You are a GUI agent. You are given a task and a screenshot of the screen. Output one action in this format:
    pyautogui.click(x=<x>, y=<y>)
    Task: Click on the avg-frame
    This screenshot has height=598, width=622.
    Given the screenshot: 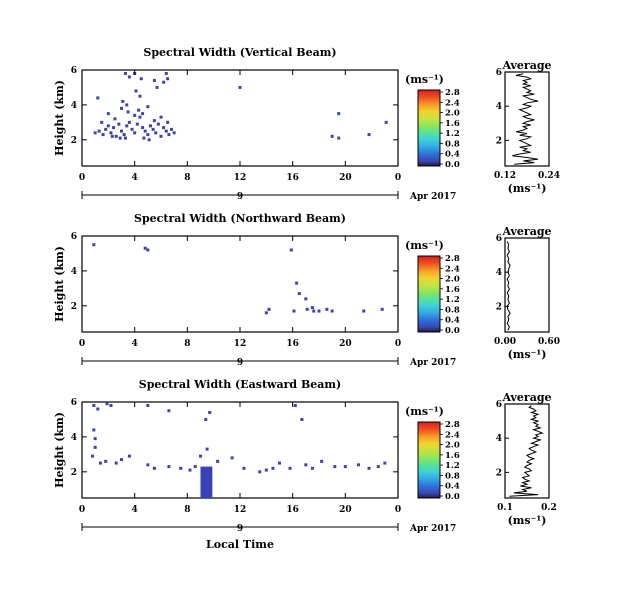 What is the action you would take?
    pyautogui.click(x=527, y=119)
    